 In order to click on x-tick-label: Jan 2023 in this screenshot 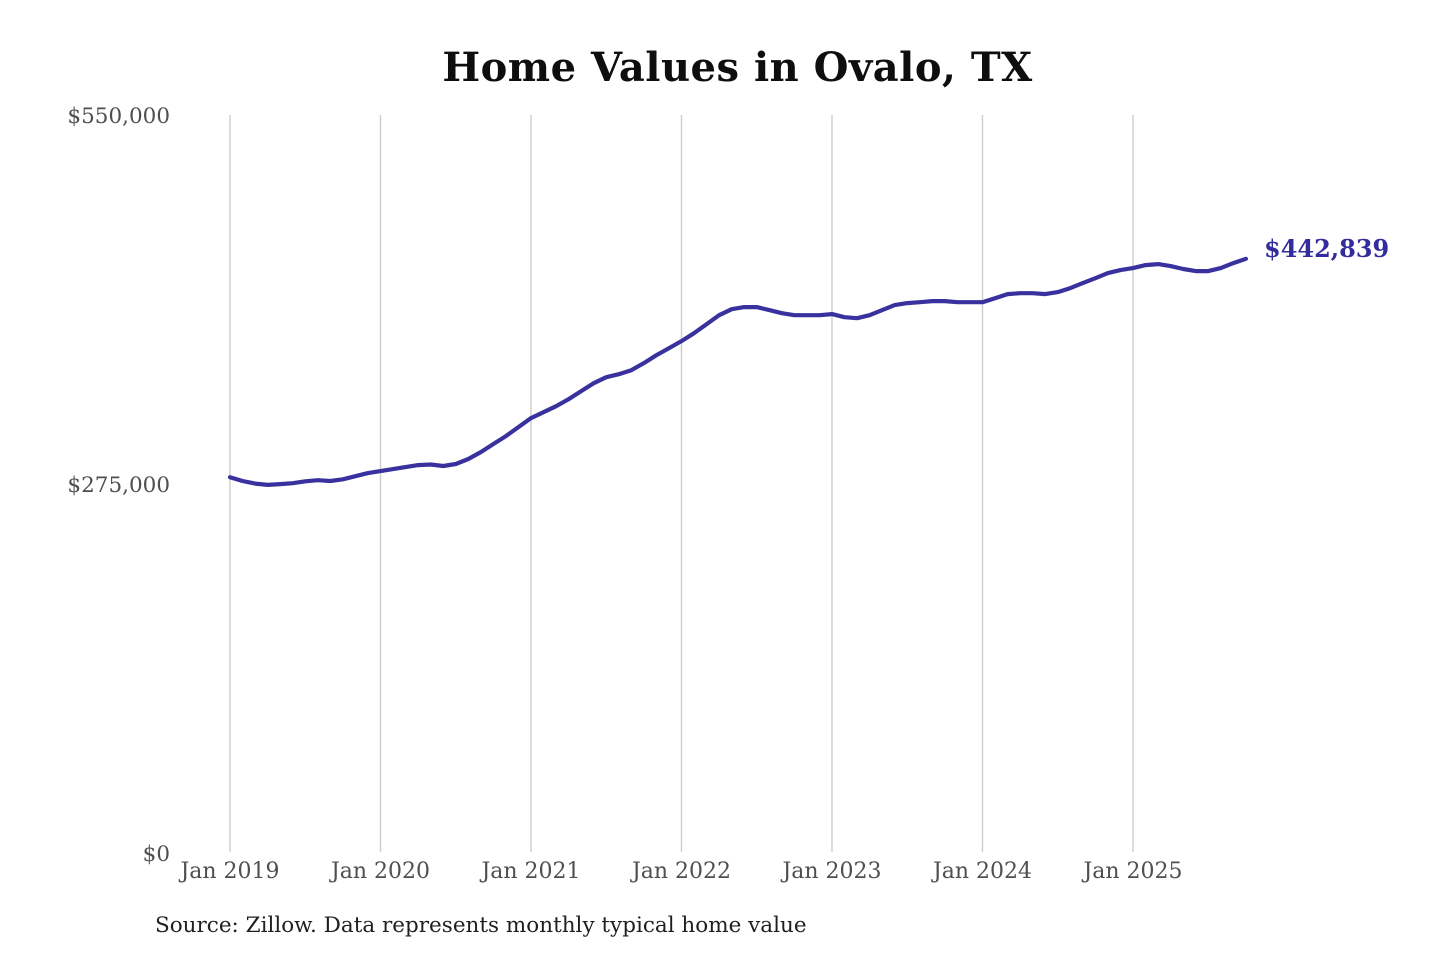, I will do `click(830, 871)`.